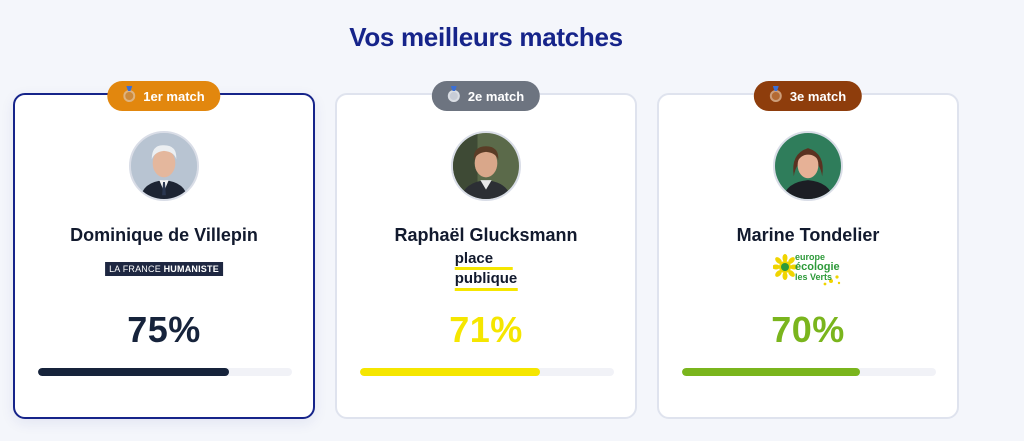  I want to click on rank-badge: 2e match, so click(486, 96).